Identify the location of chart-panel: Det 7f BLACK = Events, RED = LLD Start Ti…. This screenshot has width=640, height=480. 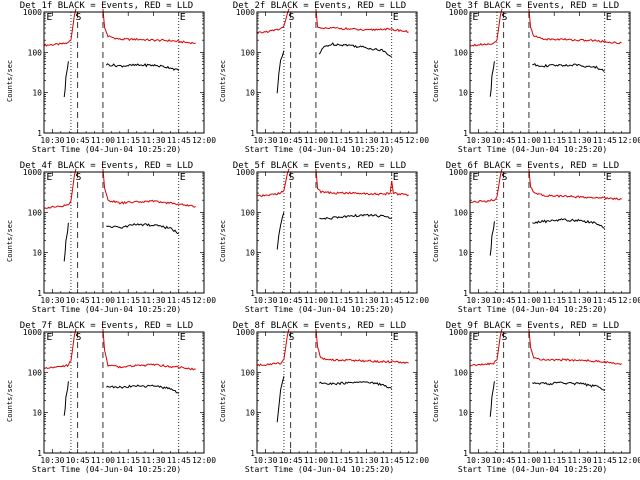
(108, 400).